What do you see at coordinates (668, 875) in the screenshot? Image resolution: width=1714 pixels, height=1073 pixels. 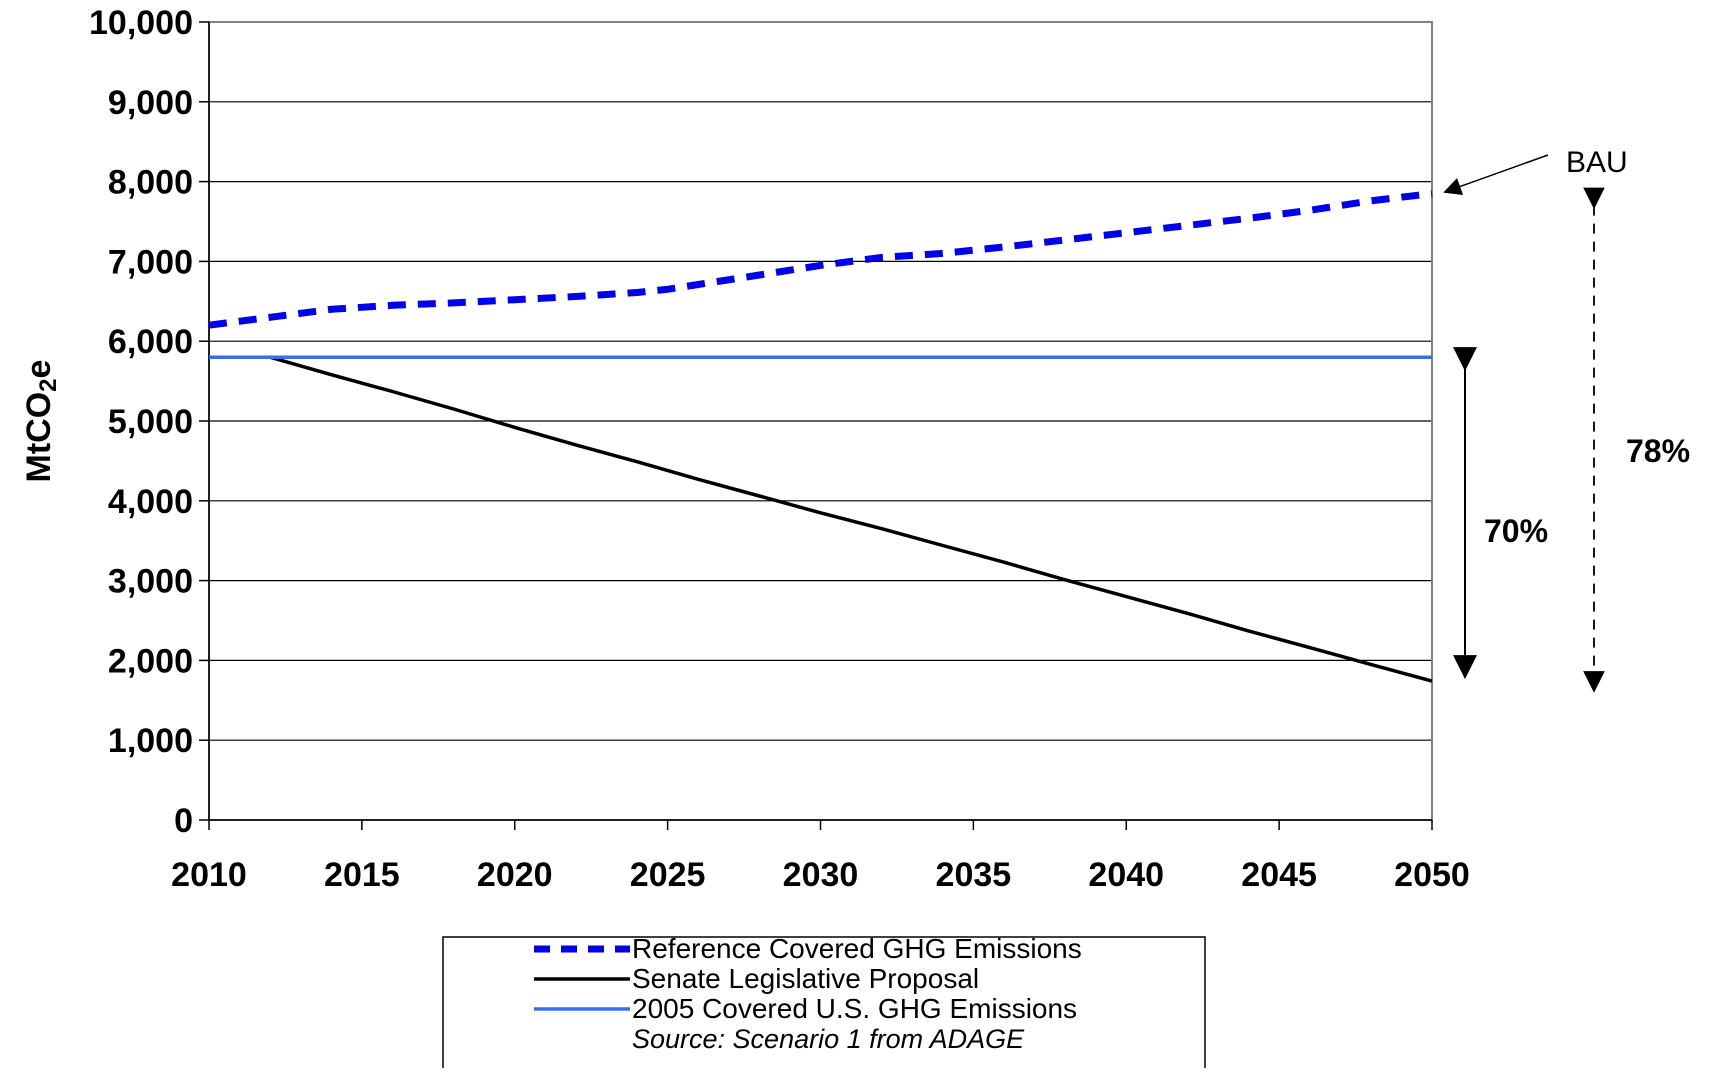 I see `x-tick-label: 2025` at bounding box center [668, 875].